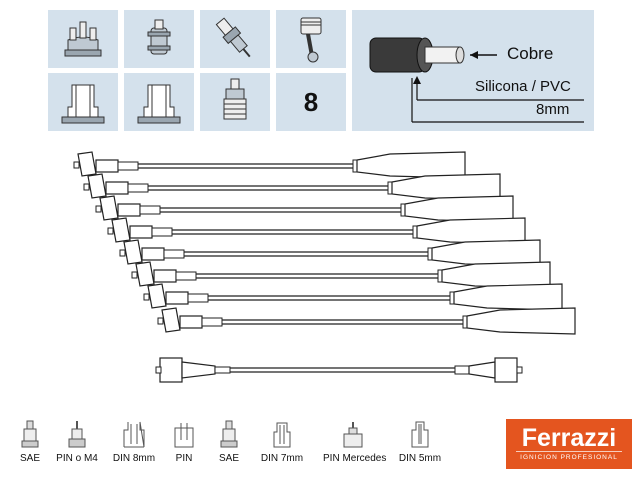  Describe the element at coordinates (311, 102) in the screenshot. I see `cylinder-count-tile: 8` at that location.